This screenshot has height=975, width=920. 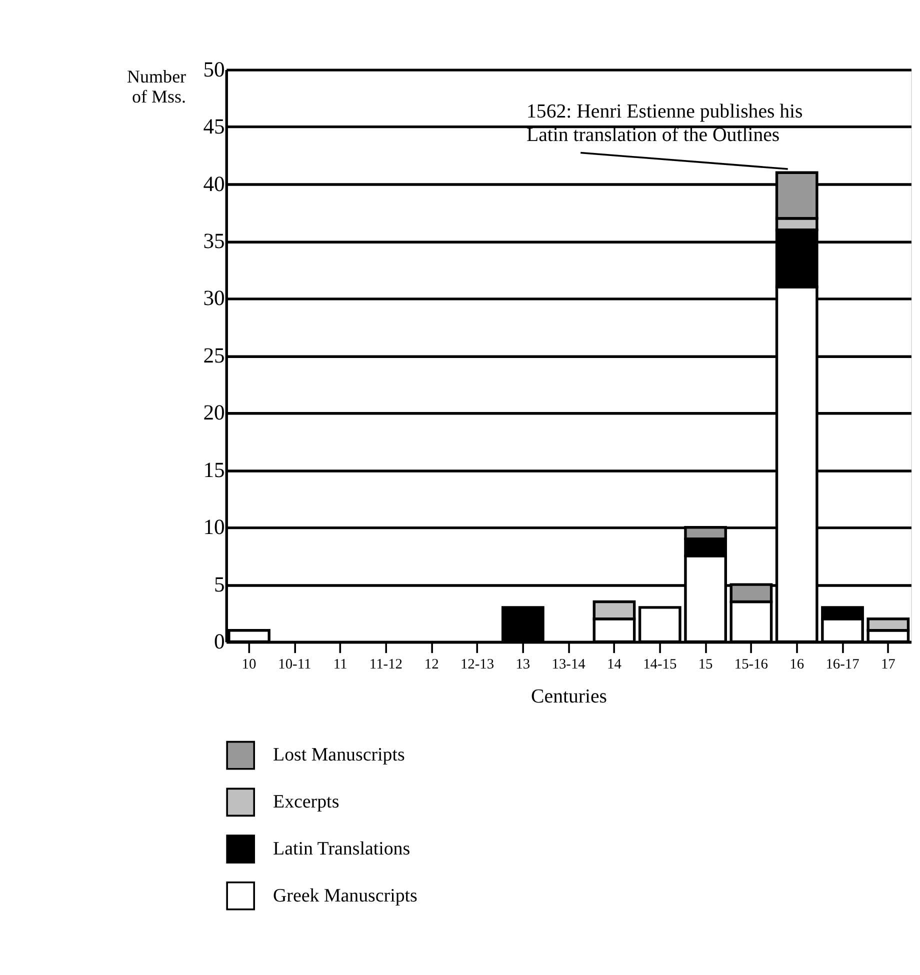 What do you see at coordinates (214, 241) in the screenshot?
I see `y-tick-label: 35` at bounding box center [214, 241].